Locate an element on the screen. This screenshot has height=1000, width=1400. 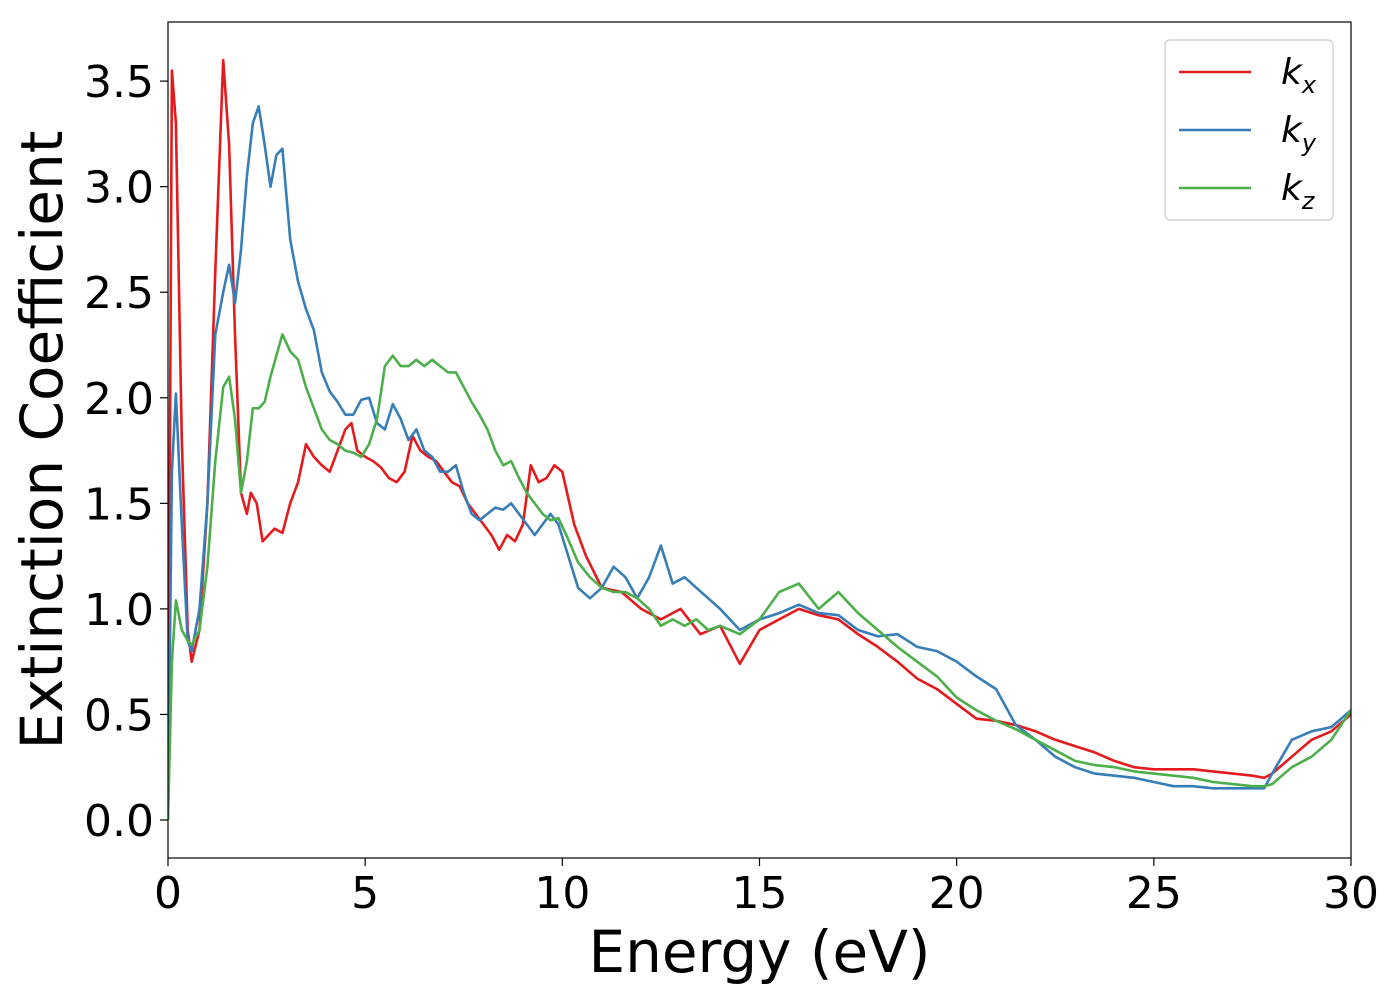
y-tick-label: 1.5 is located at coordinates (119, 504).